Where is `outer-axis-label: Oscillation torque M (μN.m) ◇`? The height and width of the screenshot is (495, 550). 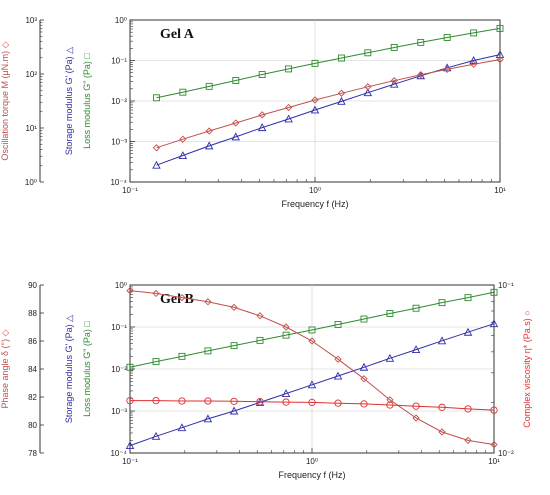
outer-axis-label: Oscillation torque M (μN.m) ◇ is located at coordinates (5, 100).